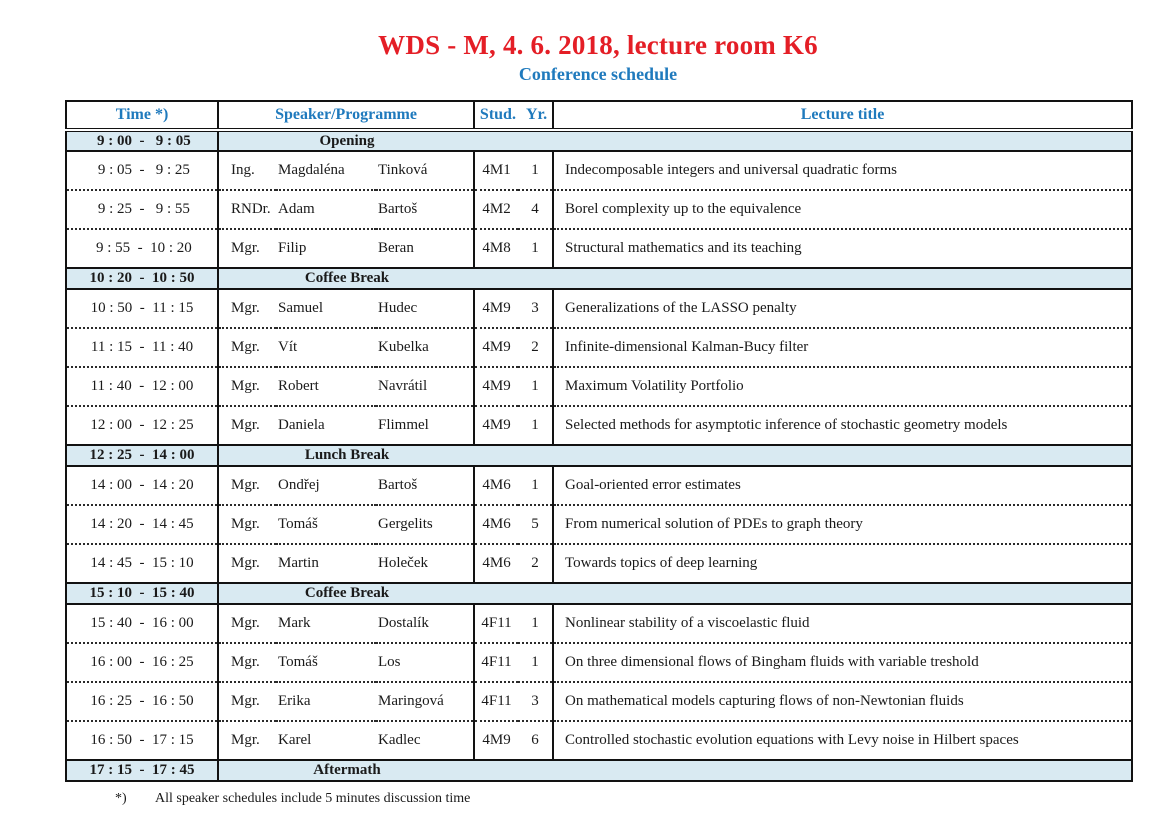 This screenshot has width=1156, height=827. Describe the element at coordinates (142, 140) in the screenshot. I see `break-time: 9 : 00 - 9 : 05` at that location.